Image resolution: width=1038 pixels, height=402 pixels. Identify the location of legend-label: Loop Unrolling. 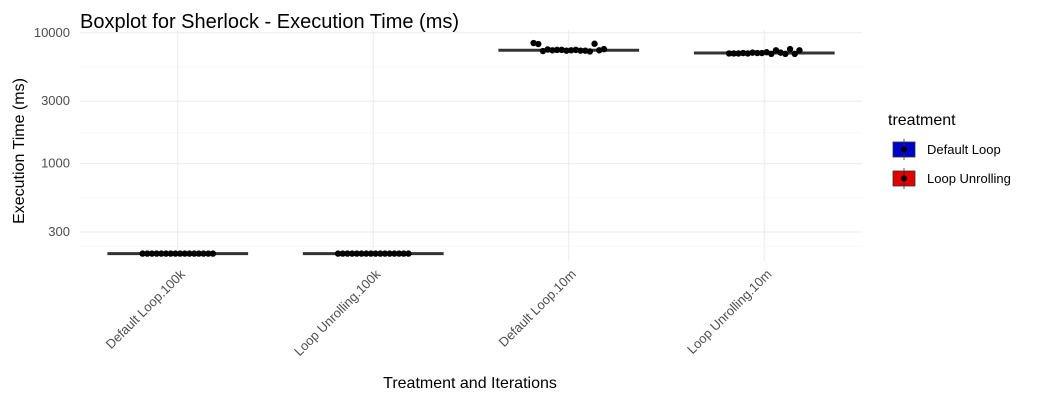
(969, 178).